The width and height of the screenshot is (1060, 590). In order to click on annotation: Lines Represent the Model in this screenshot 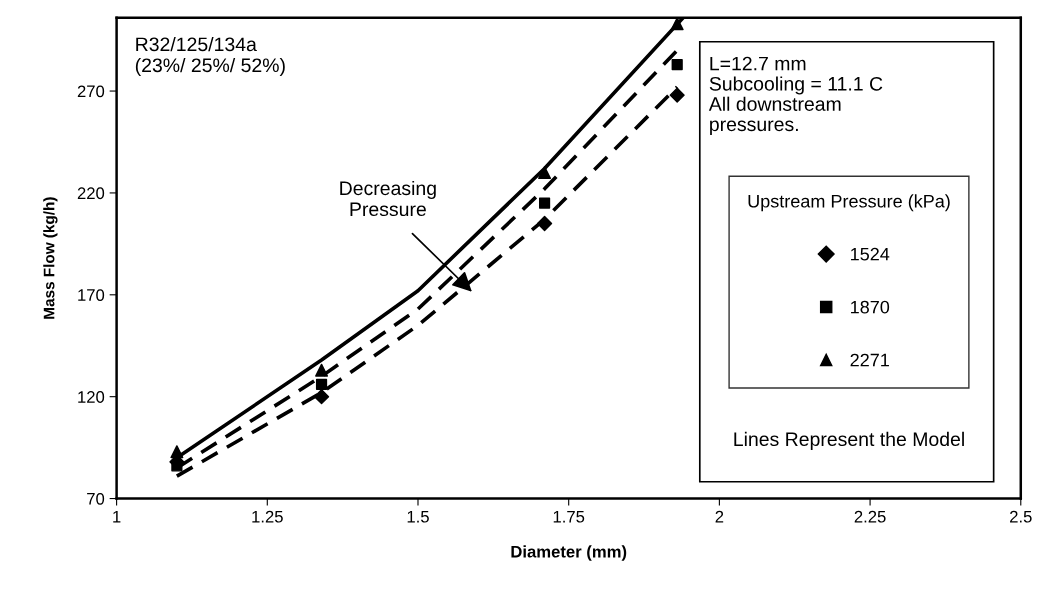, I will do `click(849, 440)`.